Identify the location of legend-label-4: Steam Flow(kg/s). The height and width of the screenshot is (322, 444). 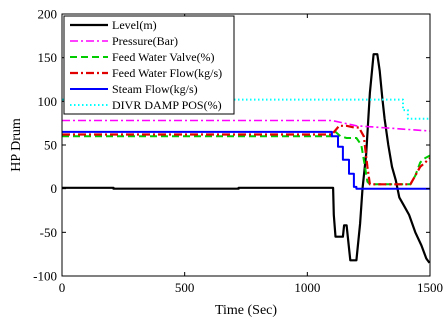
(155, 89).